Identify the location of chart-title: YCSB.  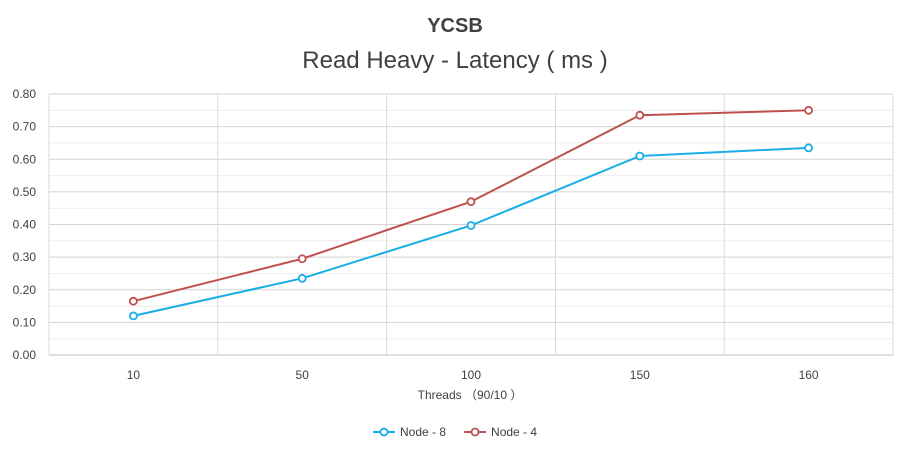
(455, 26).